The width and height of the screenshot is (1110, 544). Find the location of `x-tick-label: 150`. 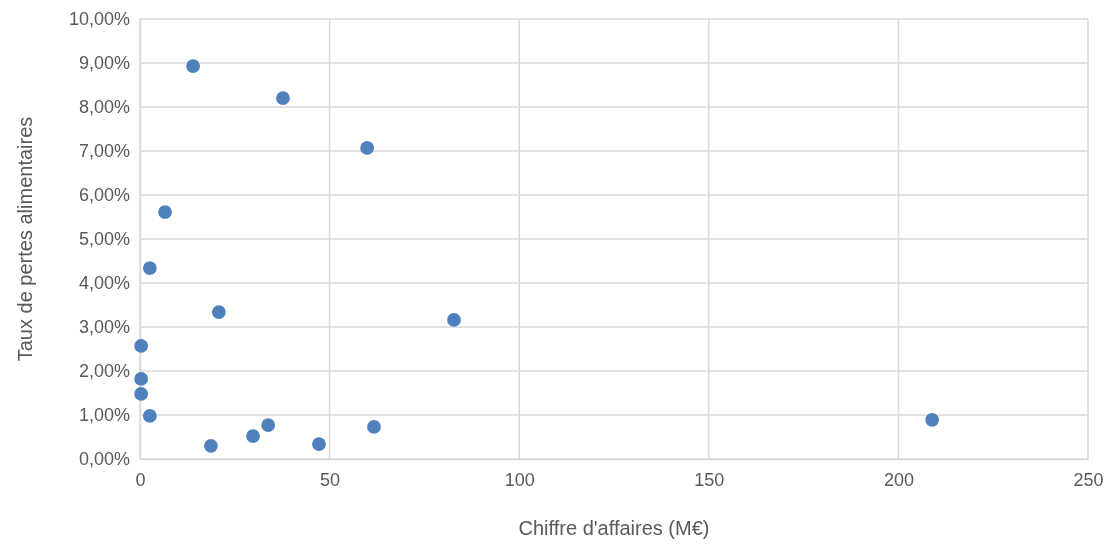

x-tick-label: 150 is located at coordinates (709, 479).